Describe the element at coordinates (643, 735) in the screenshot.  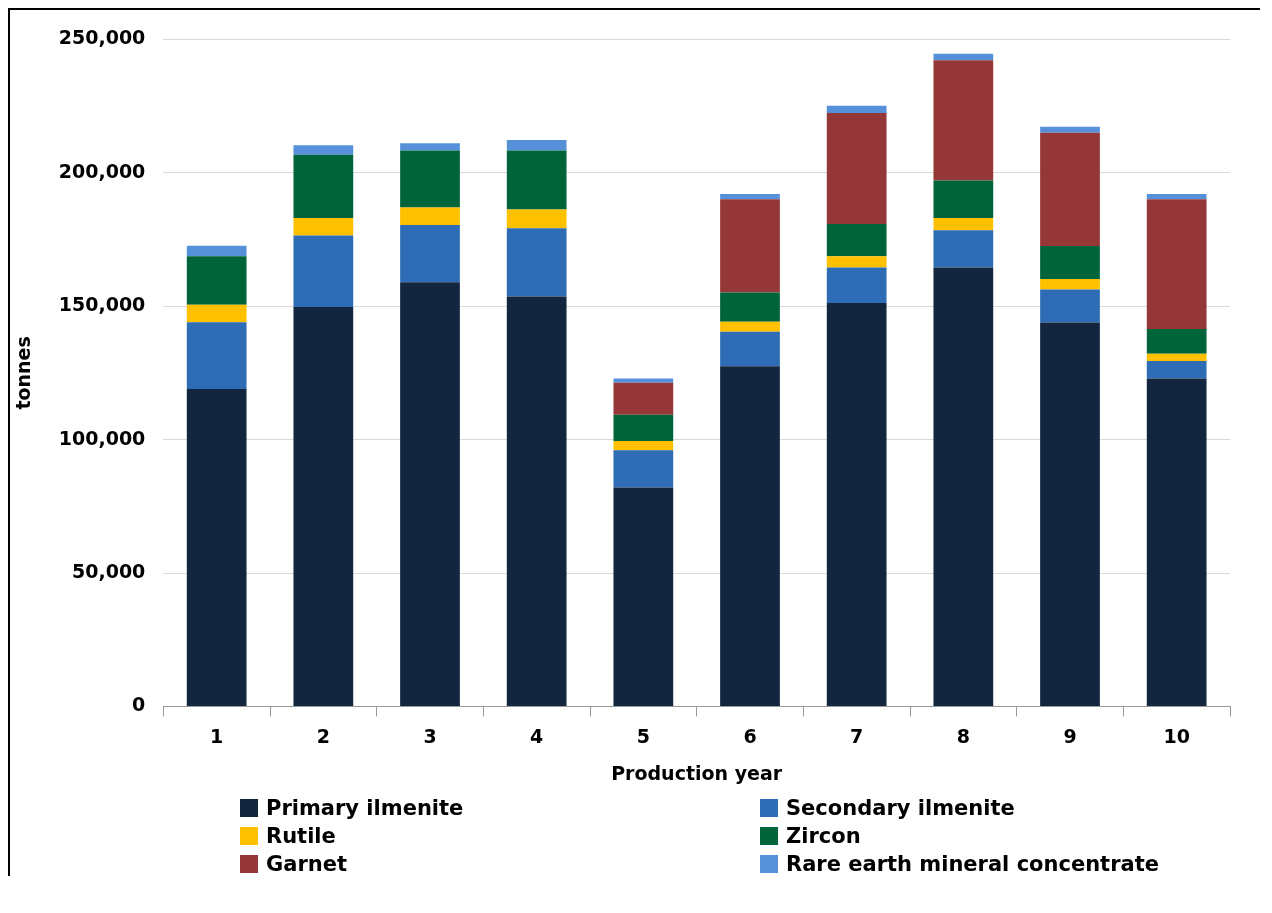
I see `x-tick-label: 5` at that location.